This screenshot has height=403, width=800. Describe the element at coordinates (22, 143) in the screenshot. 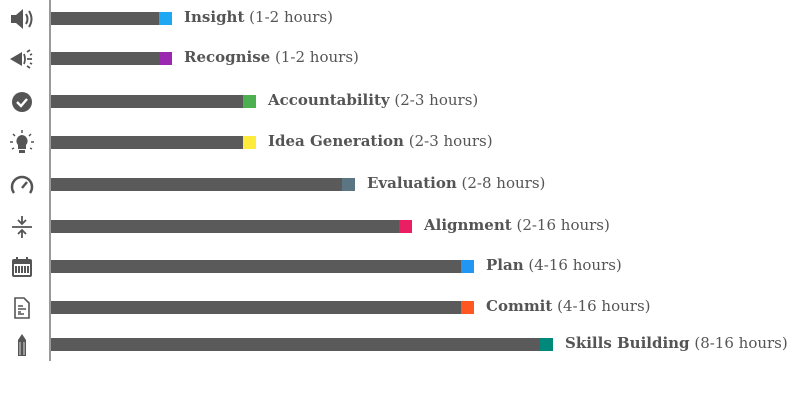

I see `lightbulb-icon` at that location.